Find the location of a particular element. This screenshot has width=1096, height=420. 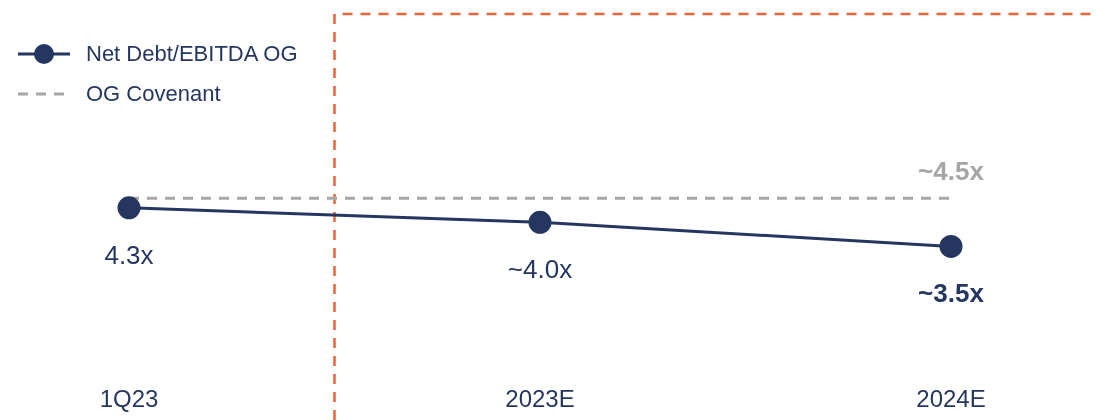

data-label: 4.3x is located at coordinates (129, 254).